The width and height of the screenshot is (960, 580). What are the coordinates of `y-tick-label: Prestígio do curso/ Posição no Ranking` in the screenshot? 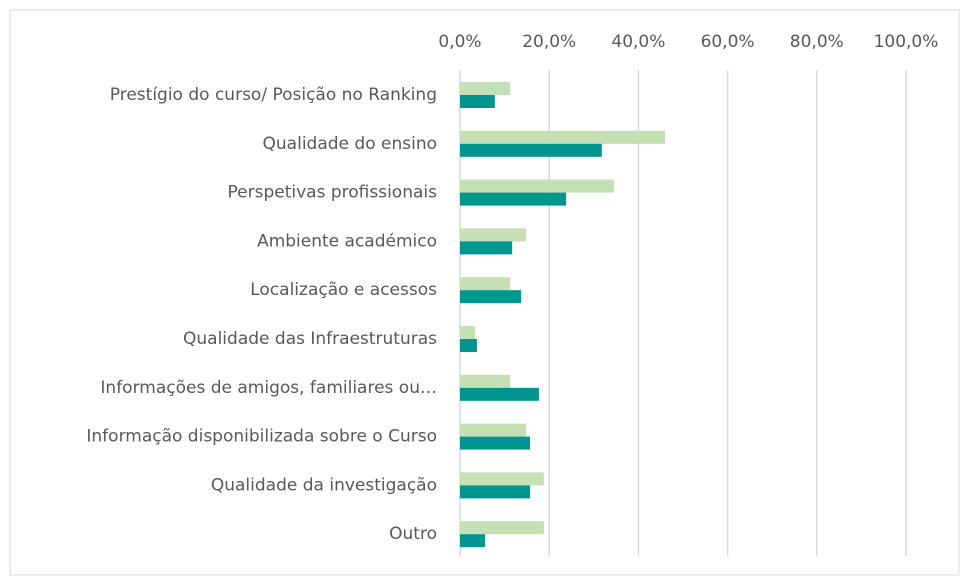 It's located at (273, 95).